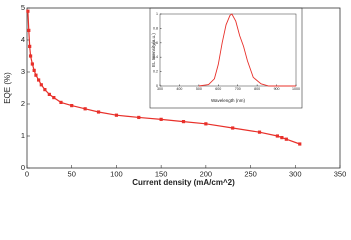 The width and height of the screenshot is (351, 240). Describe the element at coordinates (27, 174) in the screenshot. I see `x-tick-label: 0` at that location.